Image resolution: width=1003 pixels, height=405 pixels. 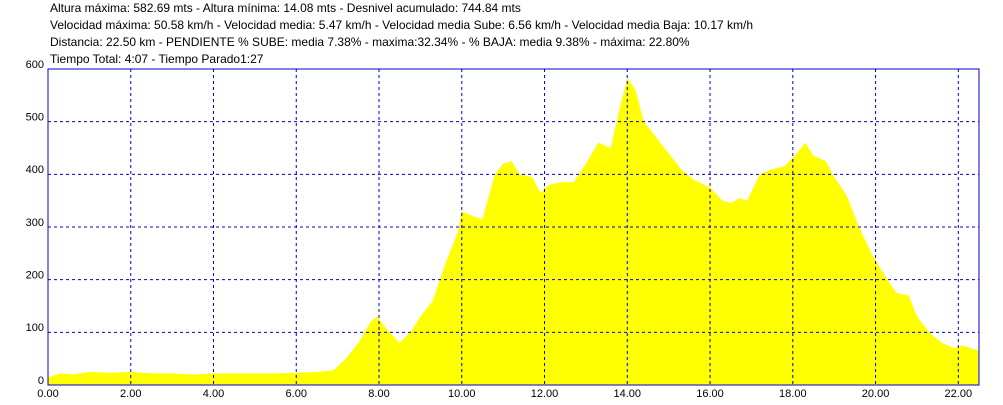 What do you see at coordinates (35, 170) in the screenshot?
I see `y-tick-label: 400` at bounding box center [35, 170].